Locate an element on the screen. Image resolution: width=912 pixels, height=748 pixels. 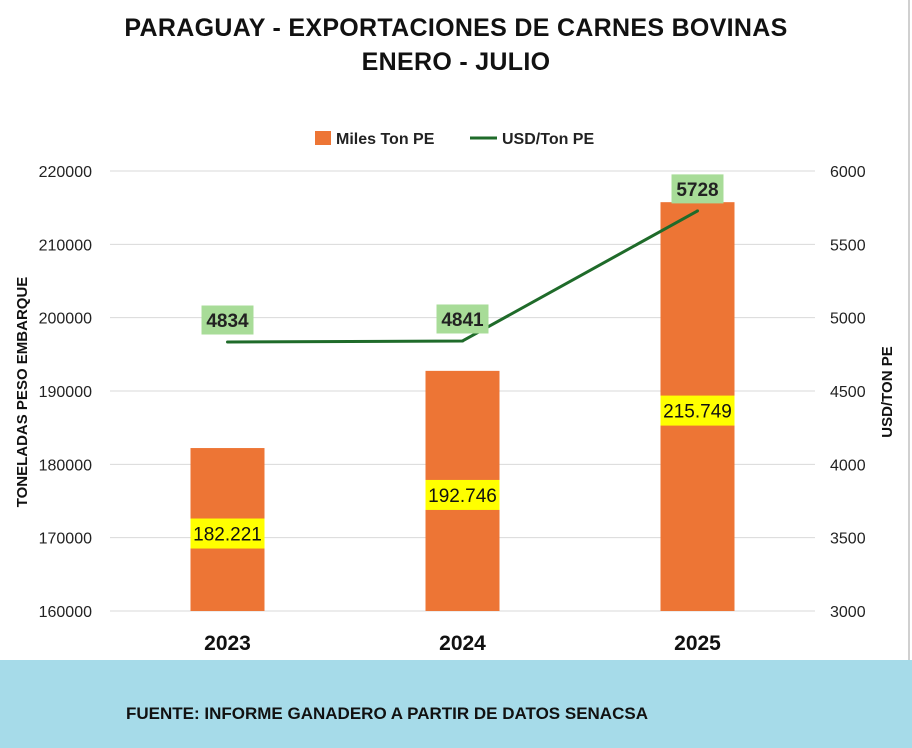
legend: Miles Ton PE USD/Ton PE is located at coordinates (454, 139).